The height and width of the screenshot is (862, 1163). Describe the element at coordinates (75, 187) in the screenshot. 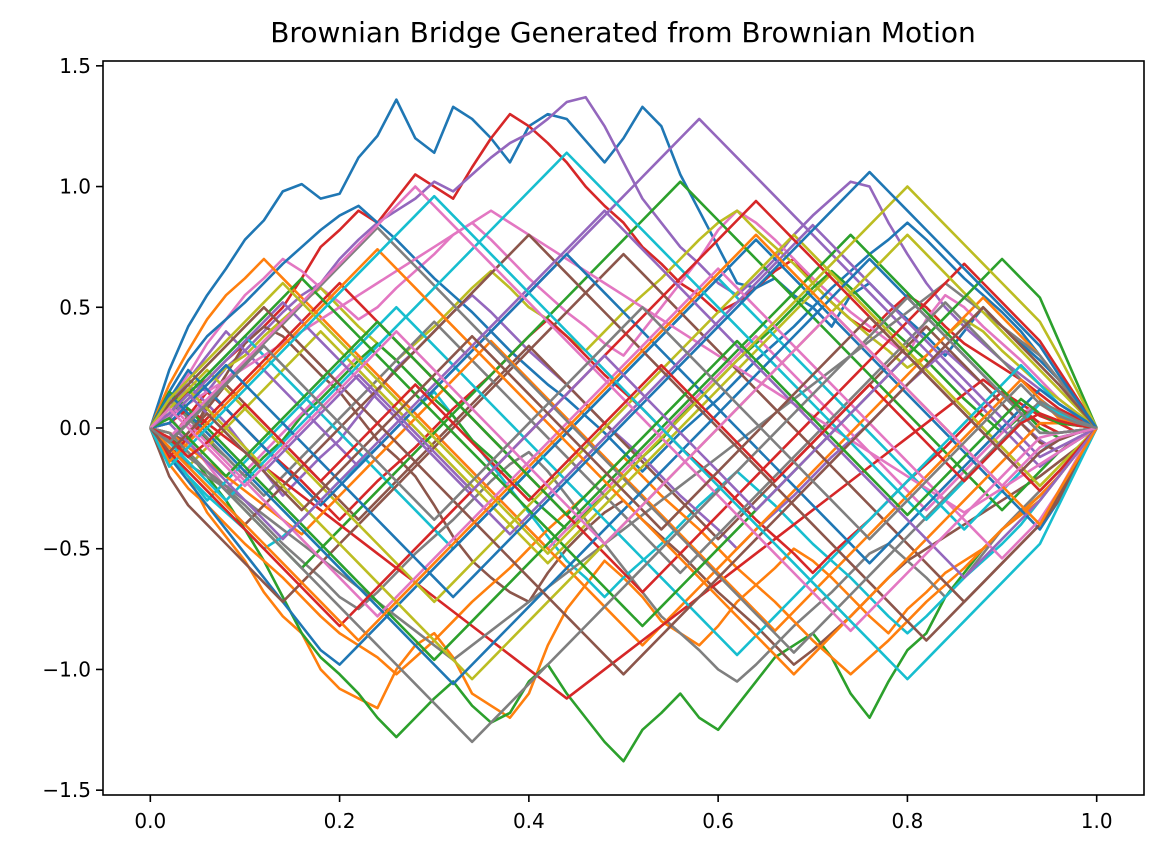

I see `y-tick-label: 1.0` at that location.